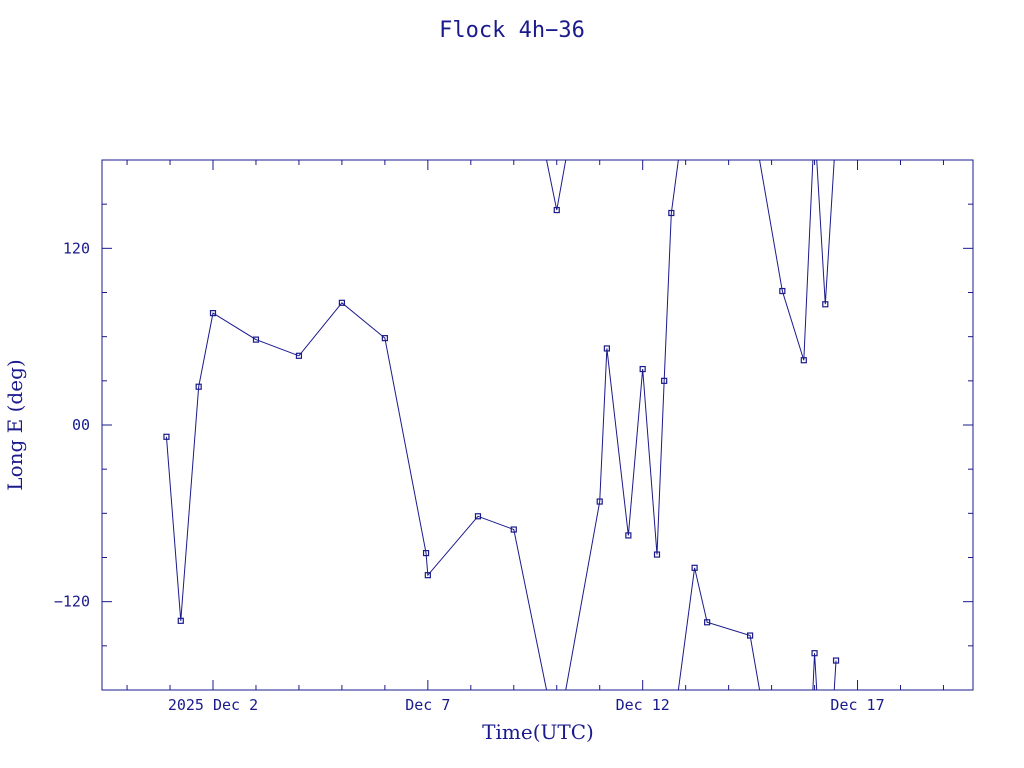 The height and width of the screenshot is (768, 1024). I want to click on x-tick-label: Dec 7, so click(427, 705).